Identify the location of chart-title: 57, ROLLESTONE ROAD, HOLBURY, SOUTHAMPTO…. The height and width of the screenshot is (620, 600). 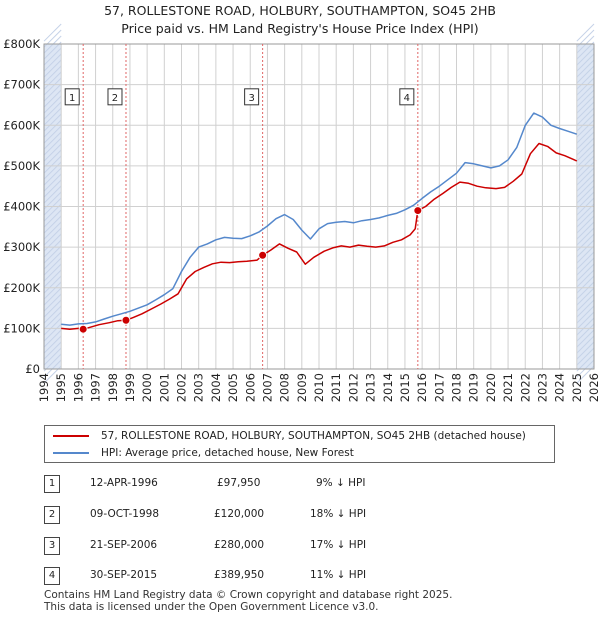
(300, 10).